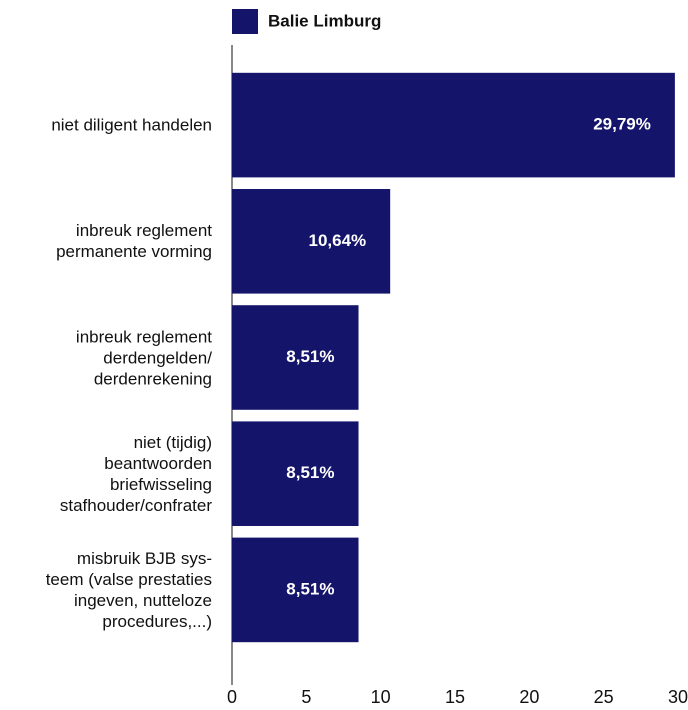 Image resolution: width=688 pixels, height=710 pixels. Describe the element at coordinates (131, 125) in the screenshot. I see `category-label: niet diligent handelen` at that location.